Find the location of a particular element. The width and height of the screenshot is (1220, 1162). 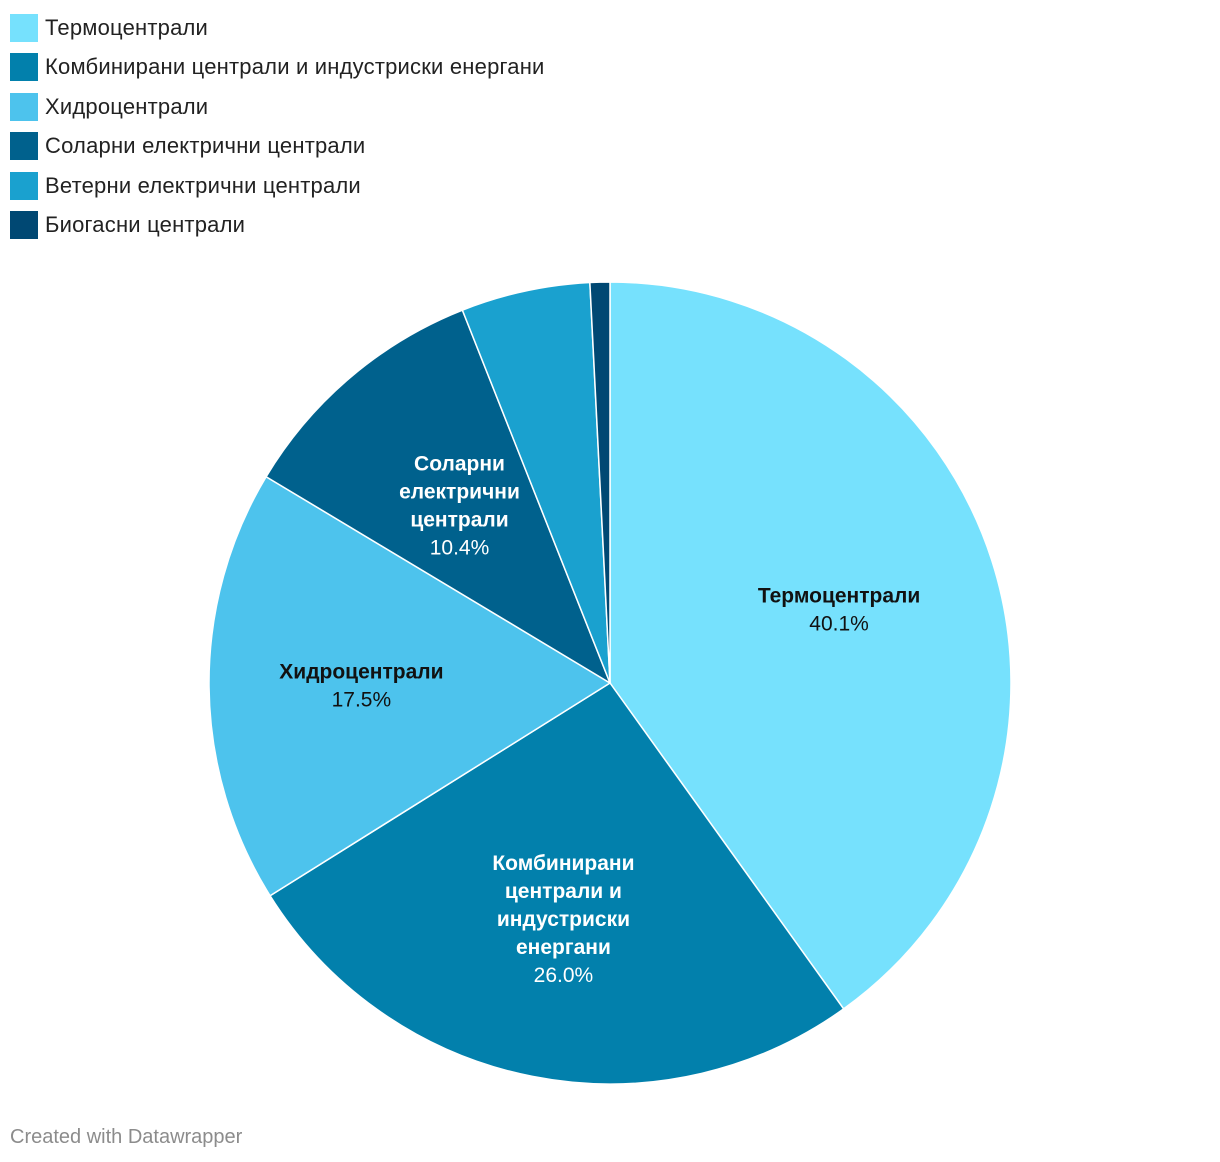

slice-label-name: Комбинирани is located at coordinates (563, 863).